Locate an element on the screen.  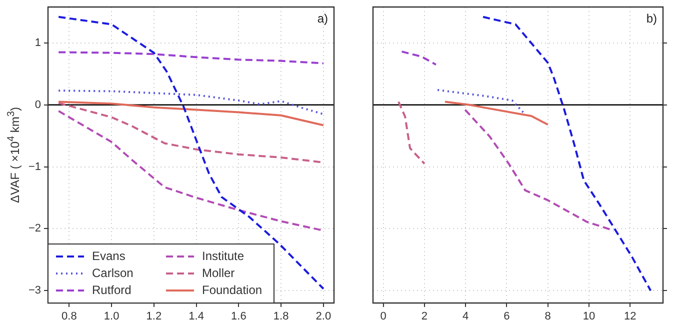
x-tick-label: 1.4 is located at coordinates (196, 316).